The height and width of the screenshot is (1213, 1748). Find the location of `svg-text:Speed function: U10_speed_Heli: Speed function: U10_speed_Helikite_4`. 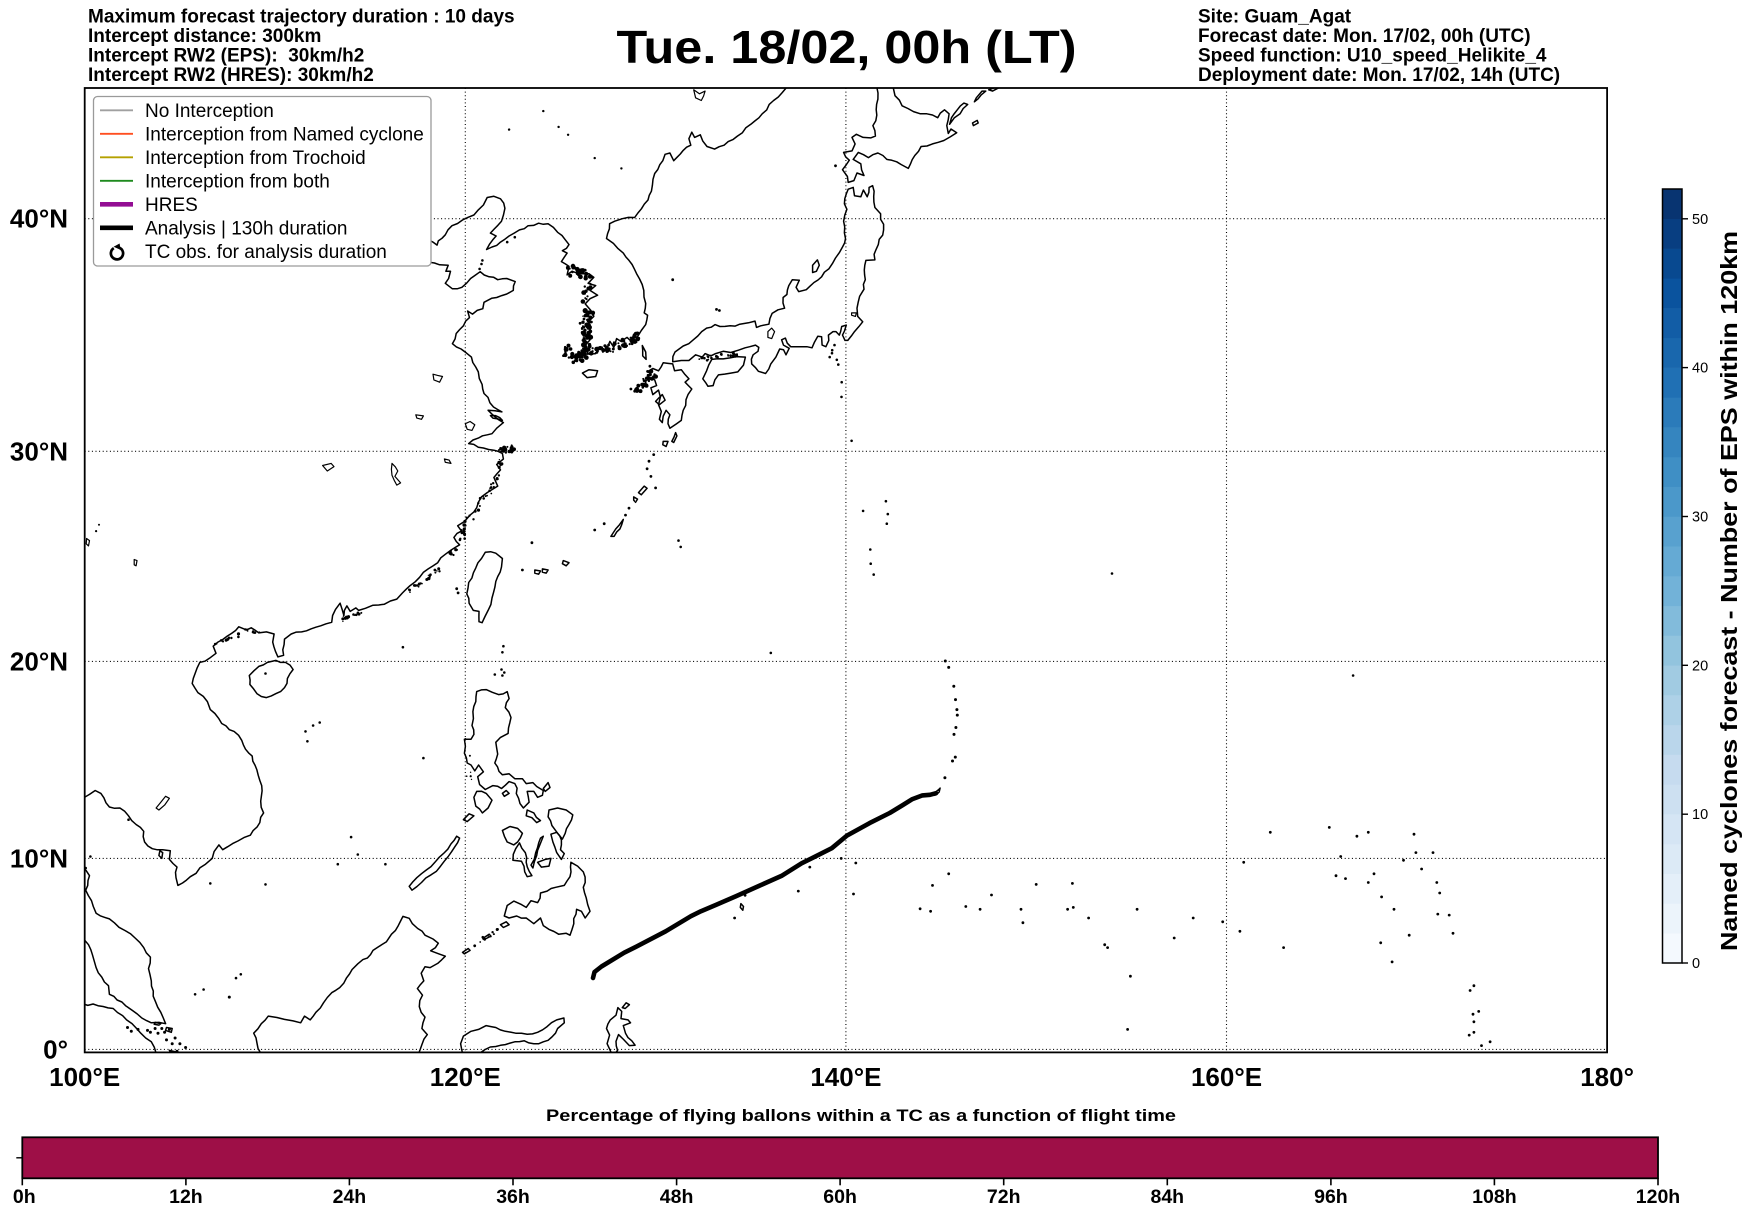

svg-text:Speed function: U10_speed_Heli: Speed function: U10_speed_Helikite_4 is located at coordinates (1372, 56).